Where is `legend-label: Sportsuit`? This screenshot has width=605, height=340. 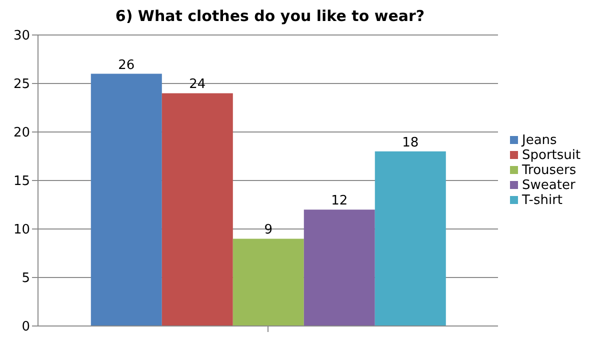
legend-label: Sportsuit is located at coordinates (551, 155).